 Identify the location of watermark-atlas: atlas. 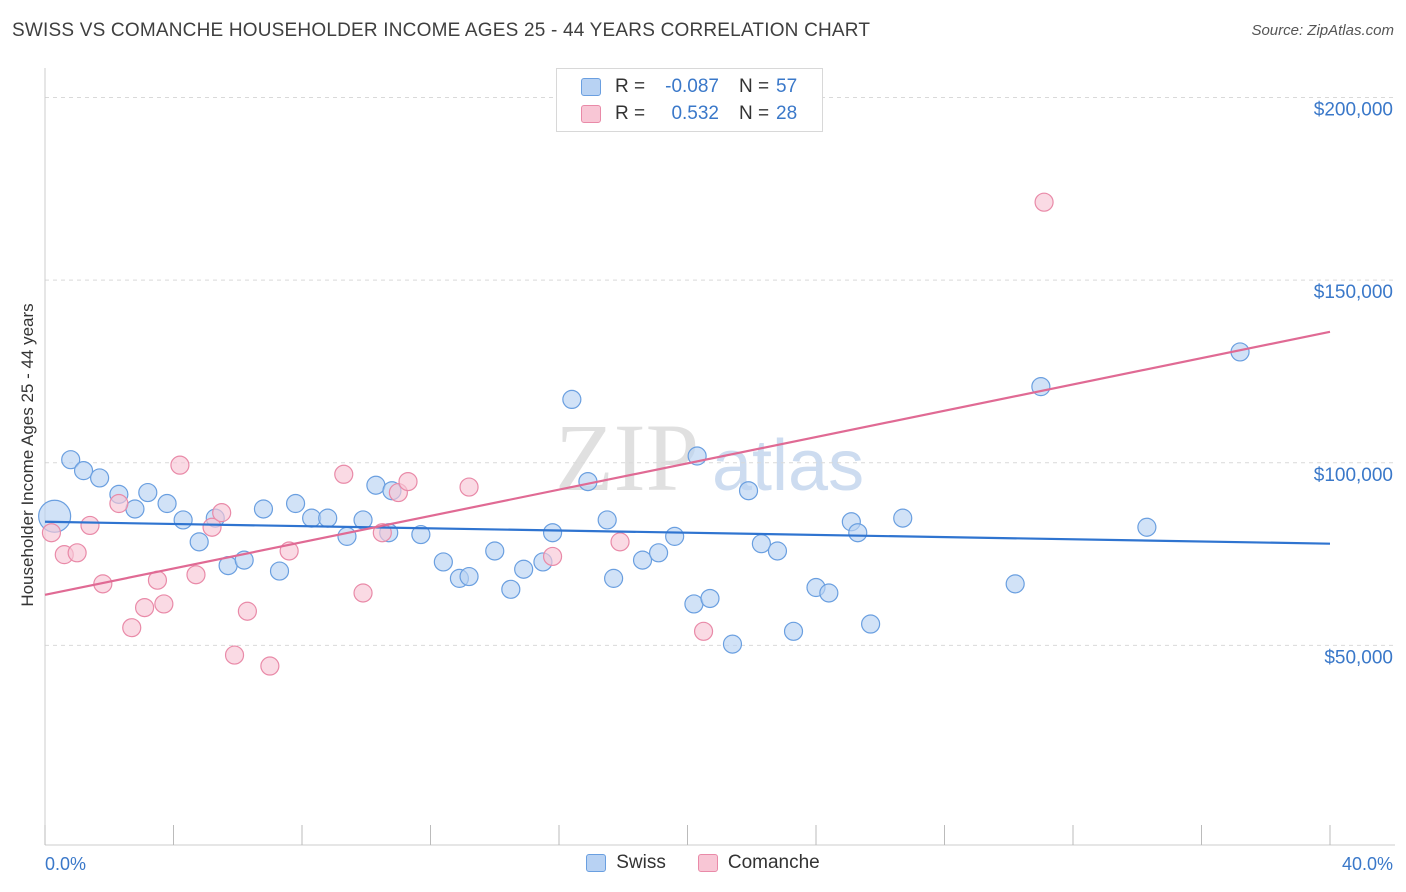
(788, 466).